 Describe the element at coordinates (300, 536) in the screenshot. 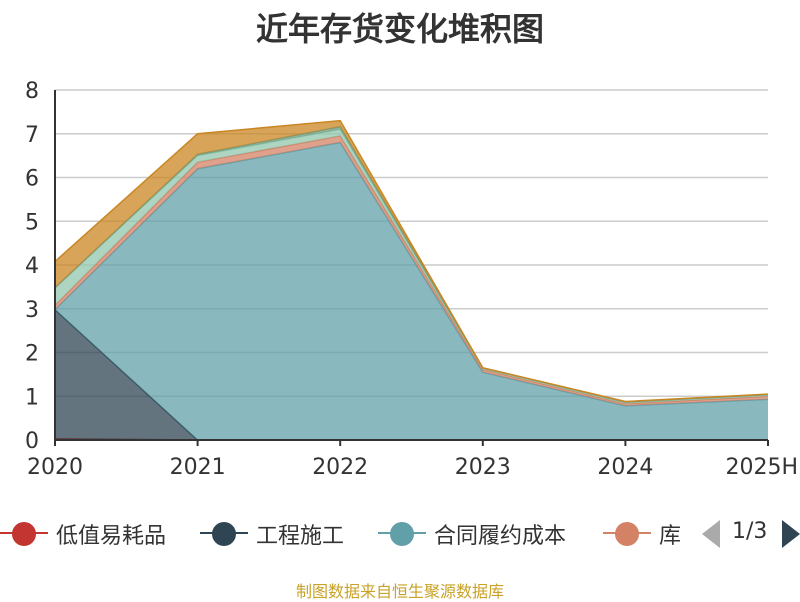

I see `legend-label: 工程施工` at that location.